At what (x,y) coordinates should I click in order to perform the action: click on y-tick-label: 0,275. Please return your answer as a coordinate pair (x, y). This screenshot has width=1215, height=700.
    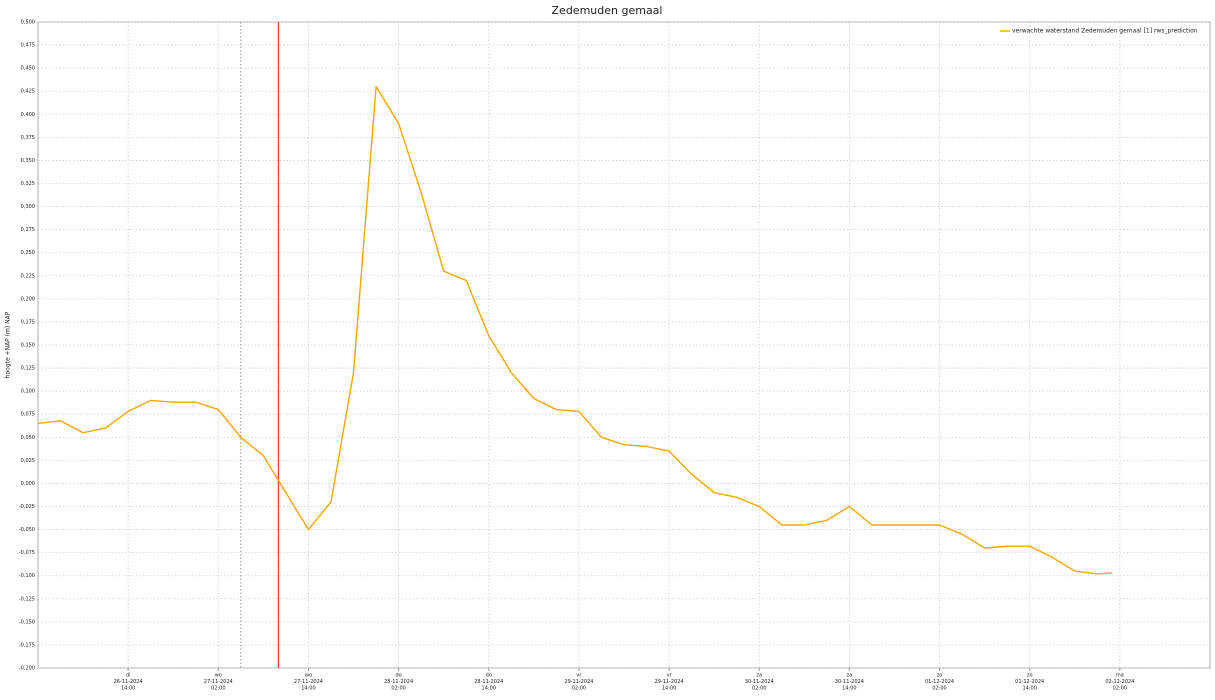
    Looking at the image, I should click on (28, 230).